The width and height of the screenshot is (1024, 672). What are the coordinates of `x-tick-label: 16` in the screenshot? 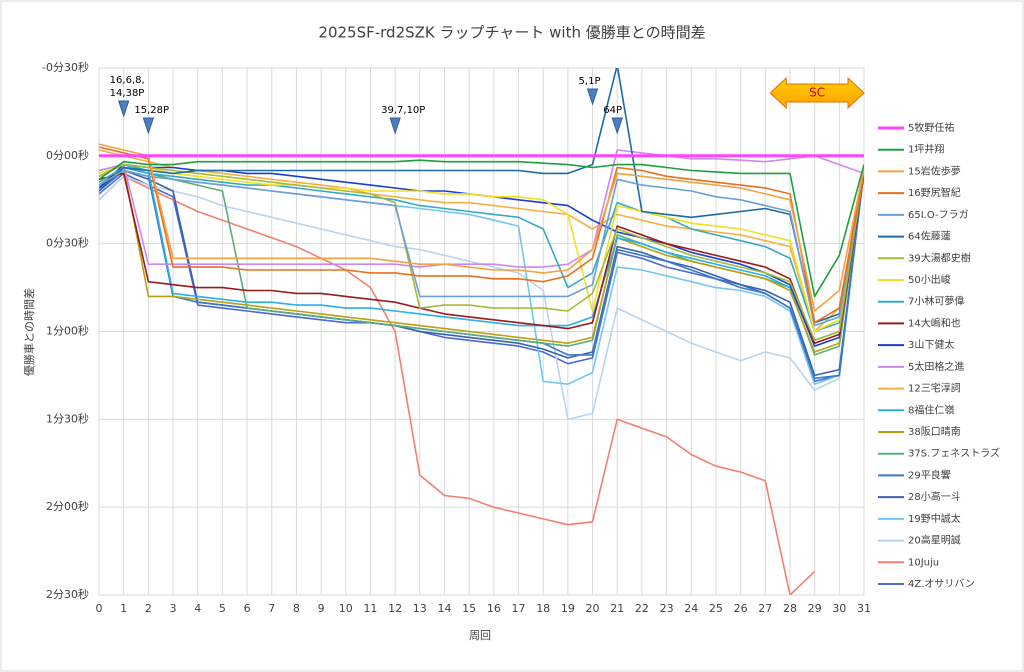 It's located at (494, 608).